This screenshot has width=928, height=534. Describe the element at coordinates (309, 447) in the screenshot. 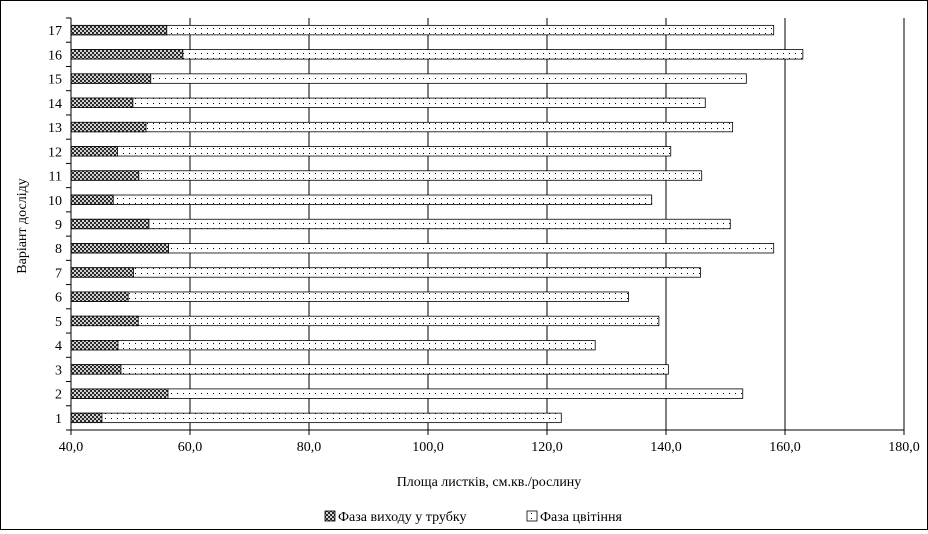

I see `x-tick-label: 80,0` at that location.